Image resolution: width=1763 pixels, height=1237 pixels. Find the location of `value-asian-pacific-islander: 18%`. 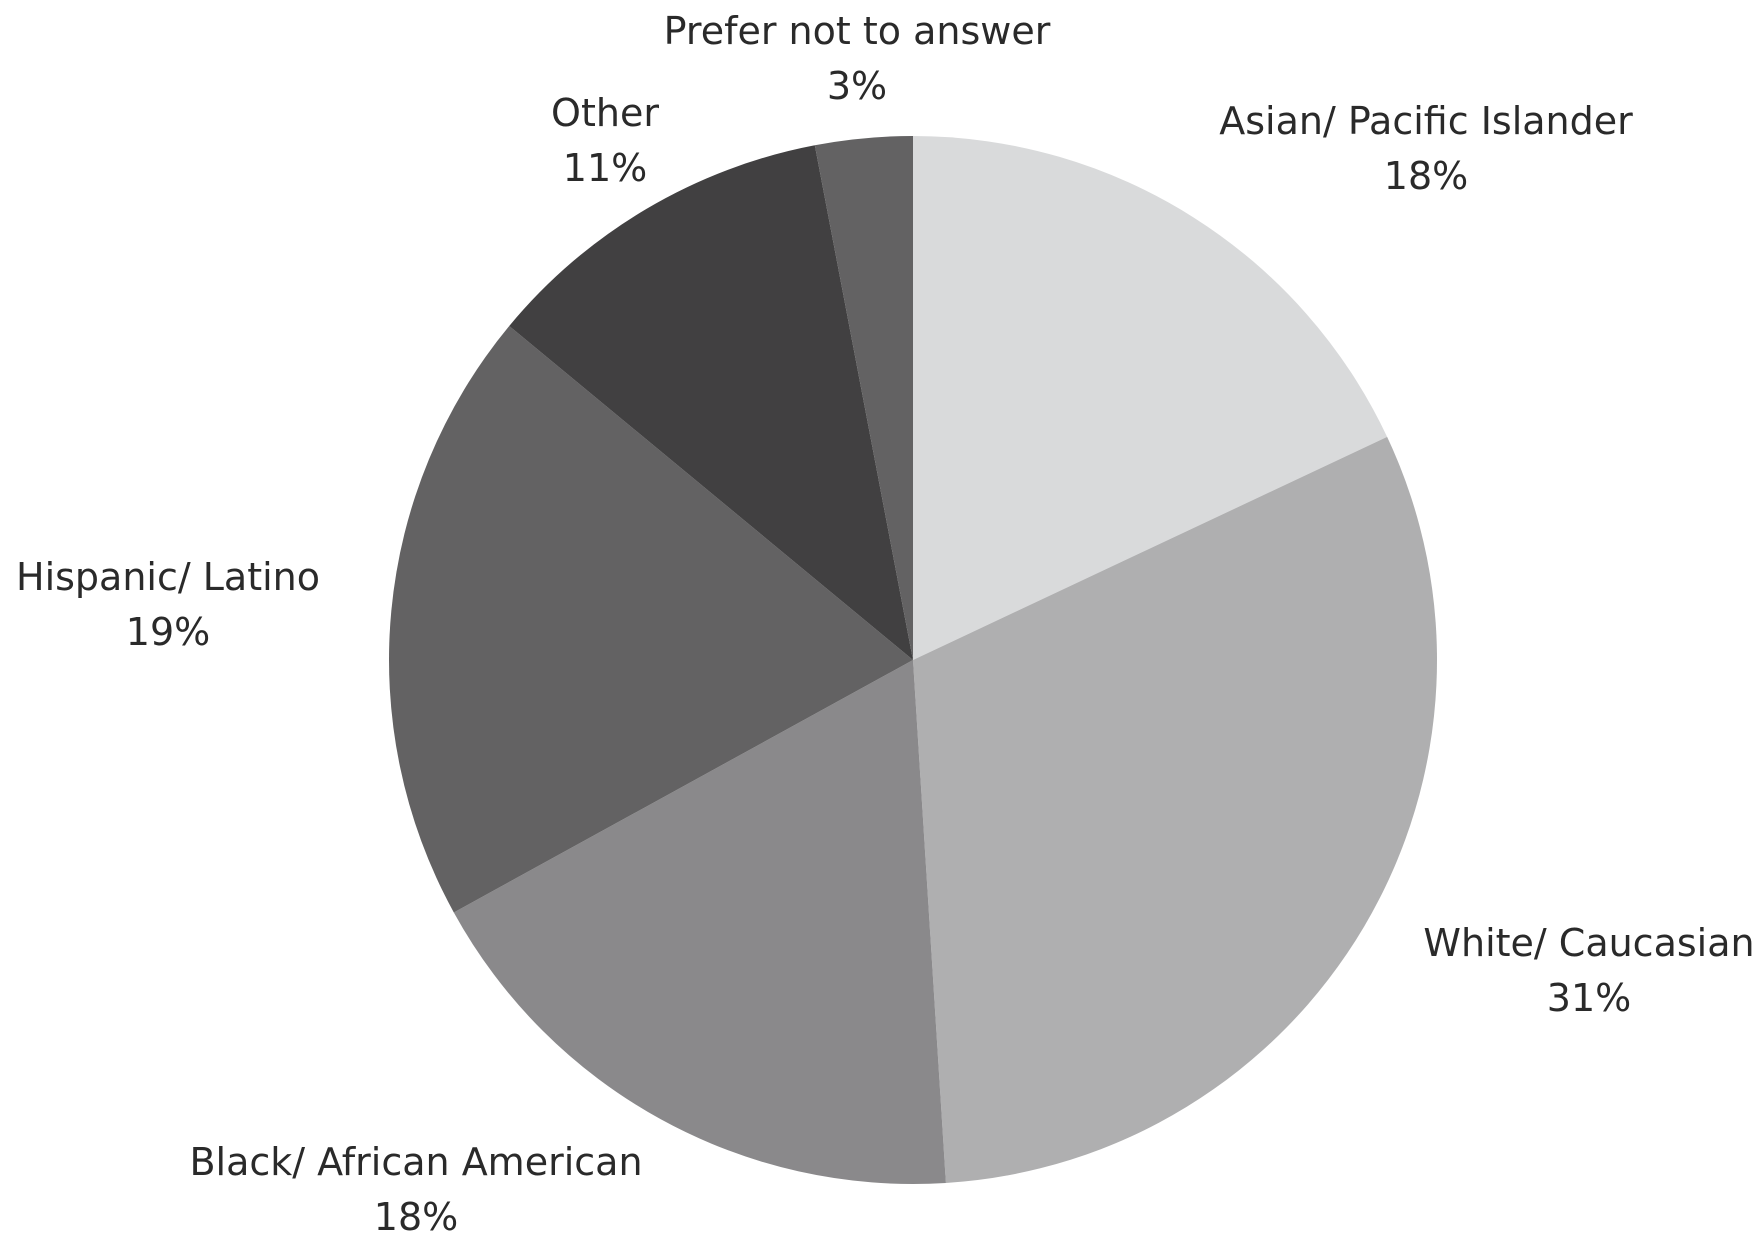

value-asian-pacific-islander: 18% is located at coordinates (1426, 176).